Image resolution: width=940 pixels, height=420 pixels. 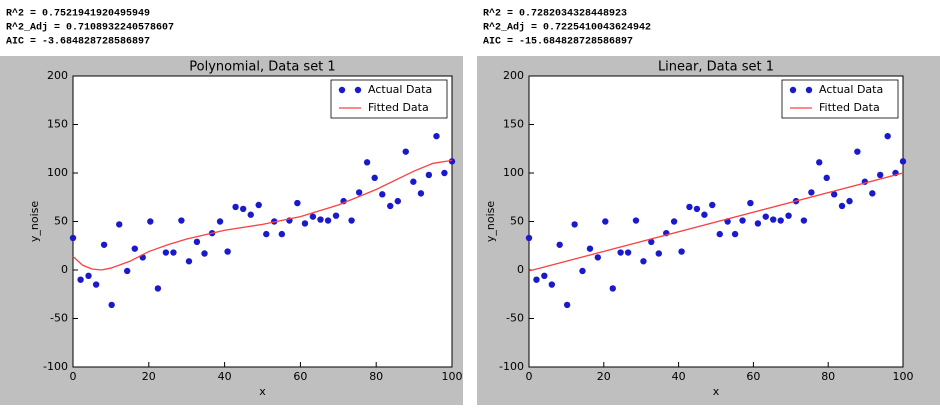 What do you see at coordinates (225, 376) in the screenshot?
I see `x-tick-label: 40` at bounding box center [225, 376].